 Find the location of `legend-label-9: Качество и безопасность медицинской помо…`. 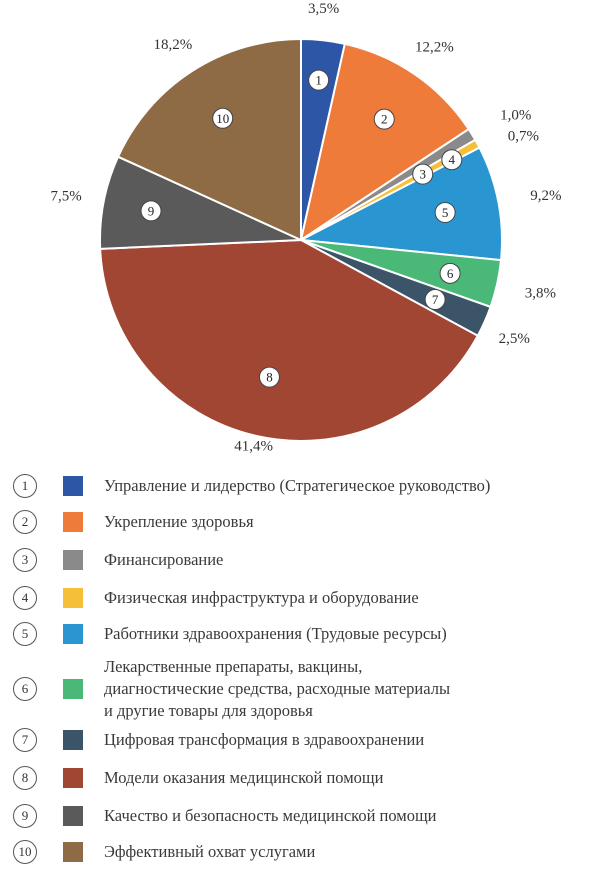

legend-label-9: Качество и безопасность медицинской помо… is located at coordinates (270, 815).